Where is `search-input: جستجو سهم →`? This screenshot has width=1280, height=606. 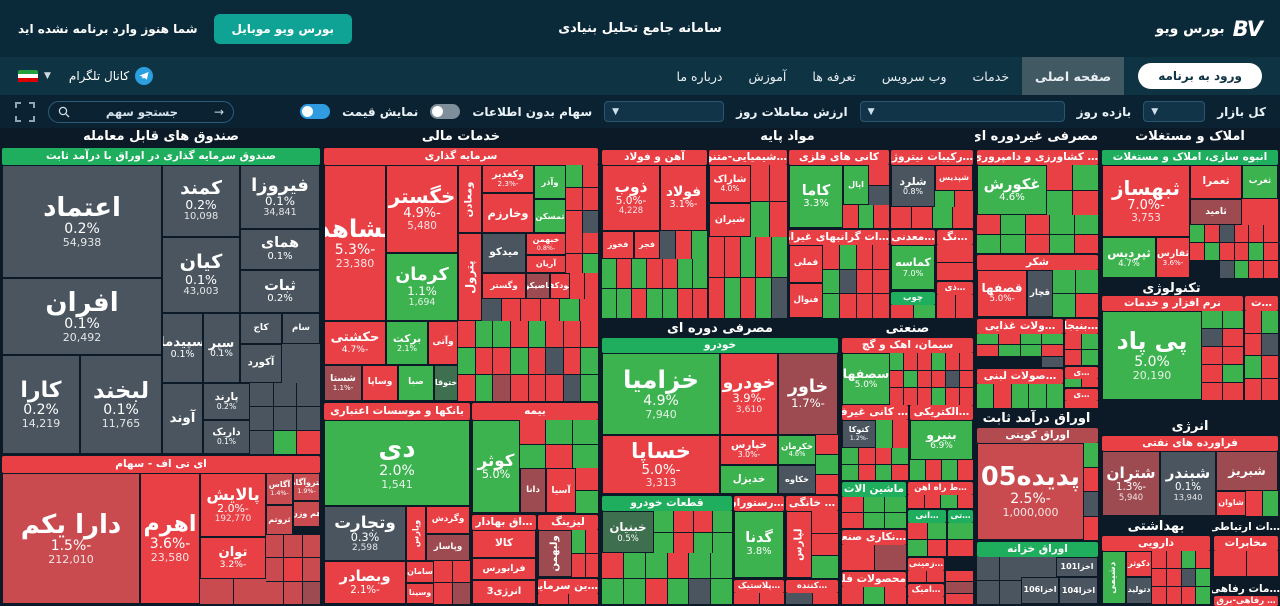 search-input: جستجو سهم → is located at coordinates (141, 111).